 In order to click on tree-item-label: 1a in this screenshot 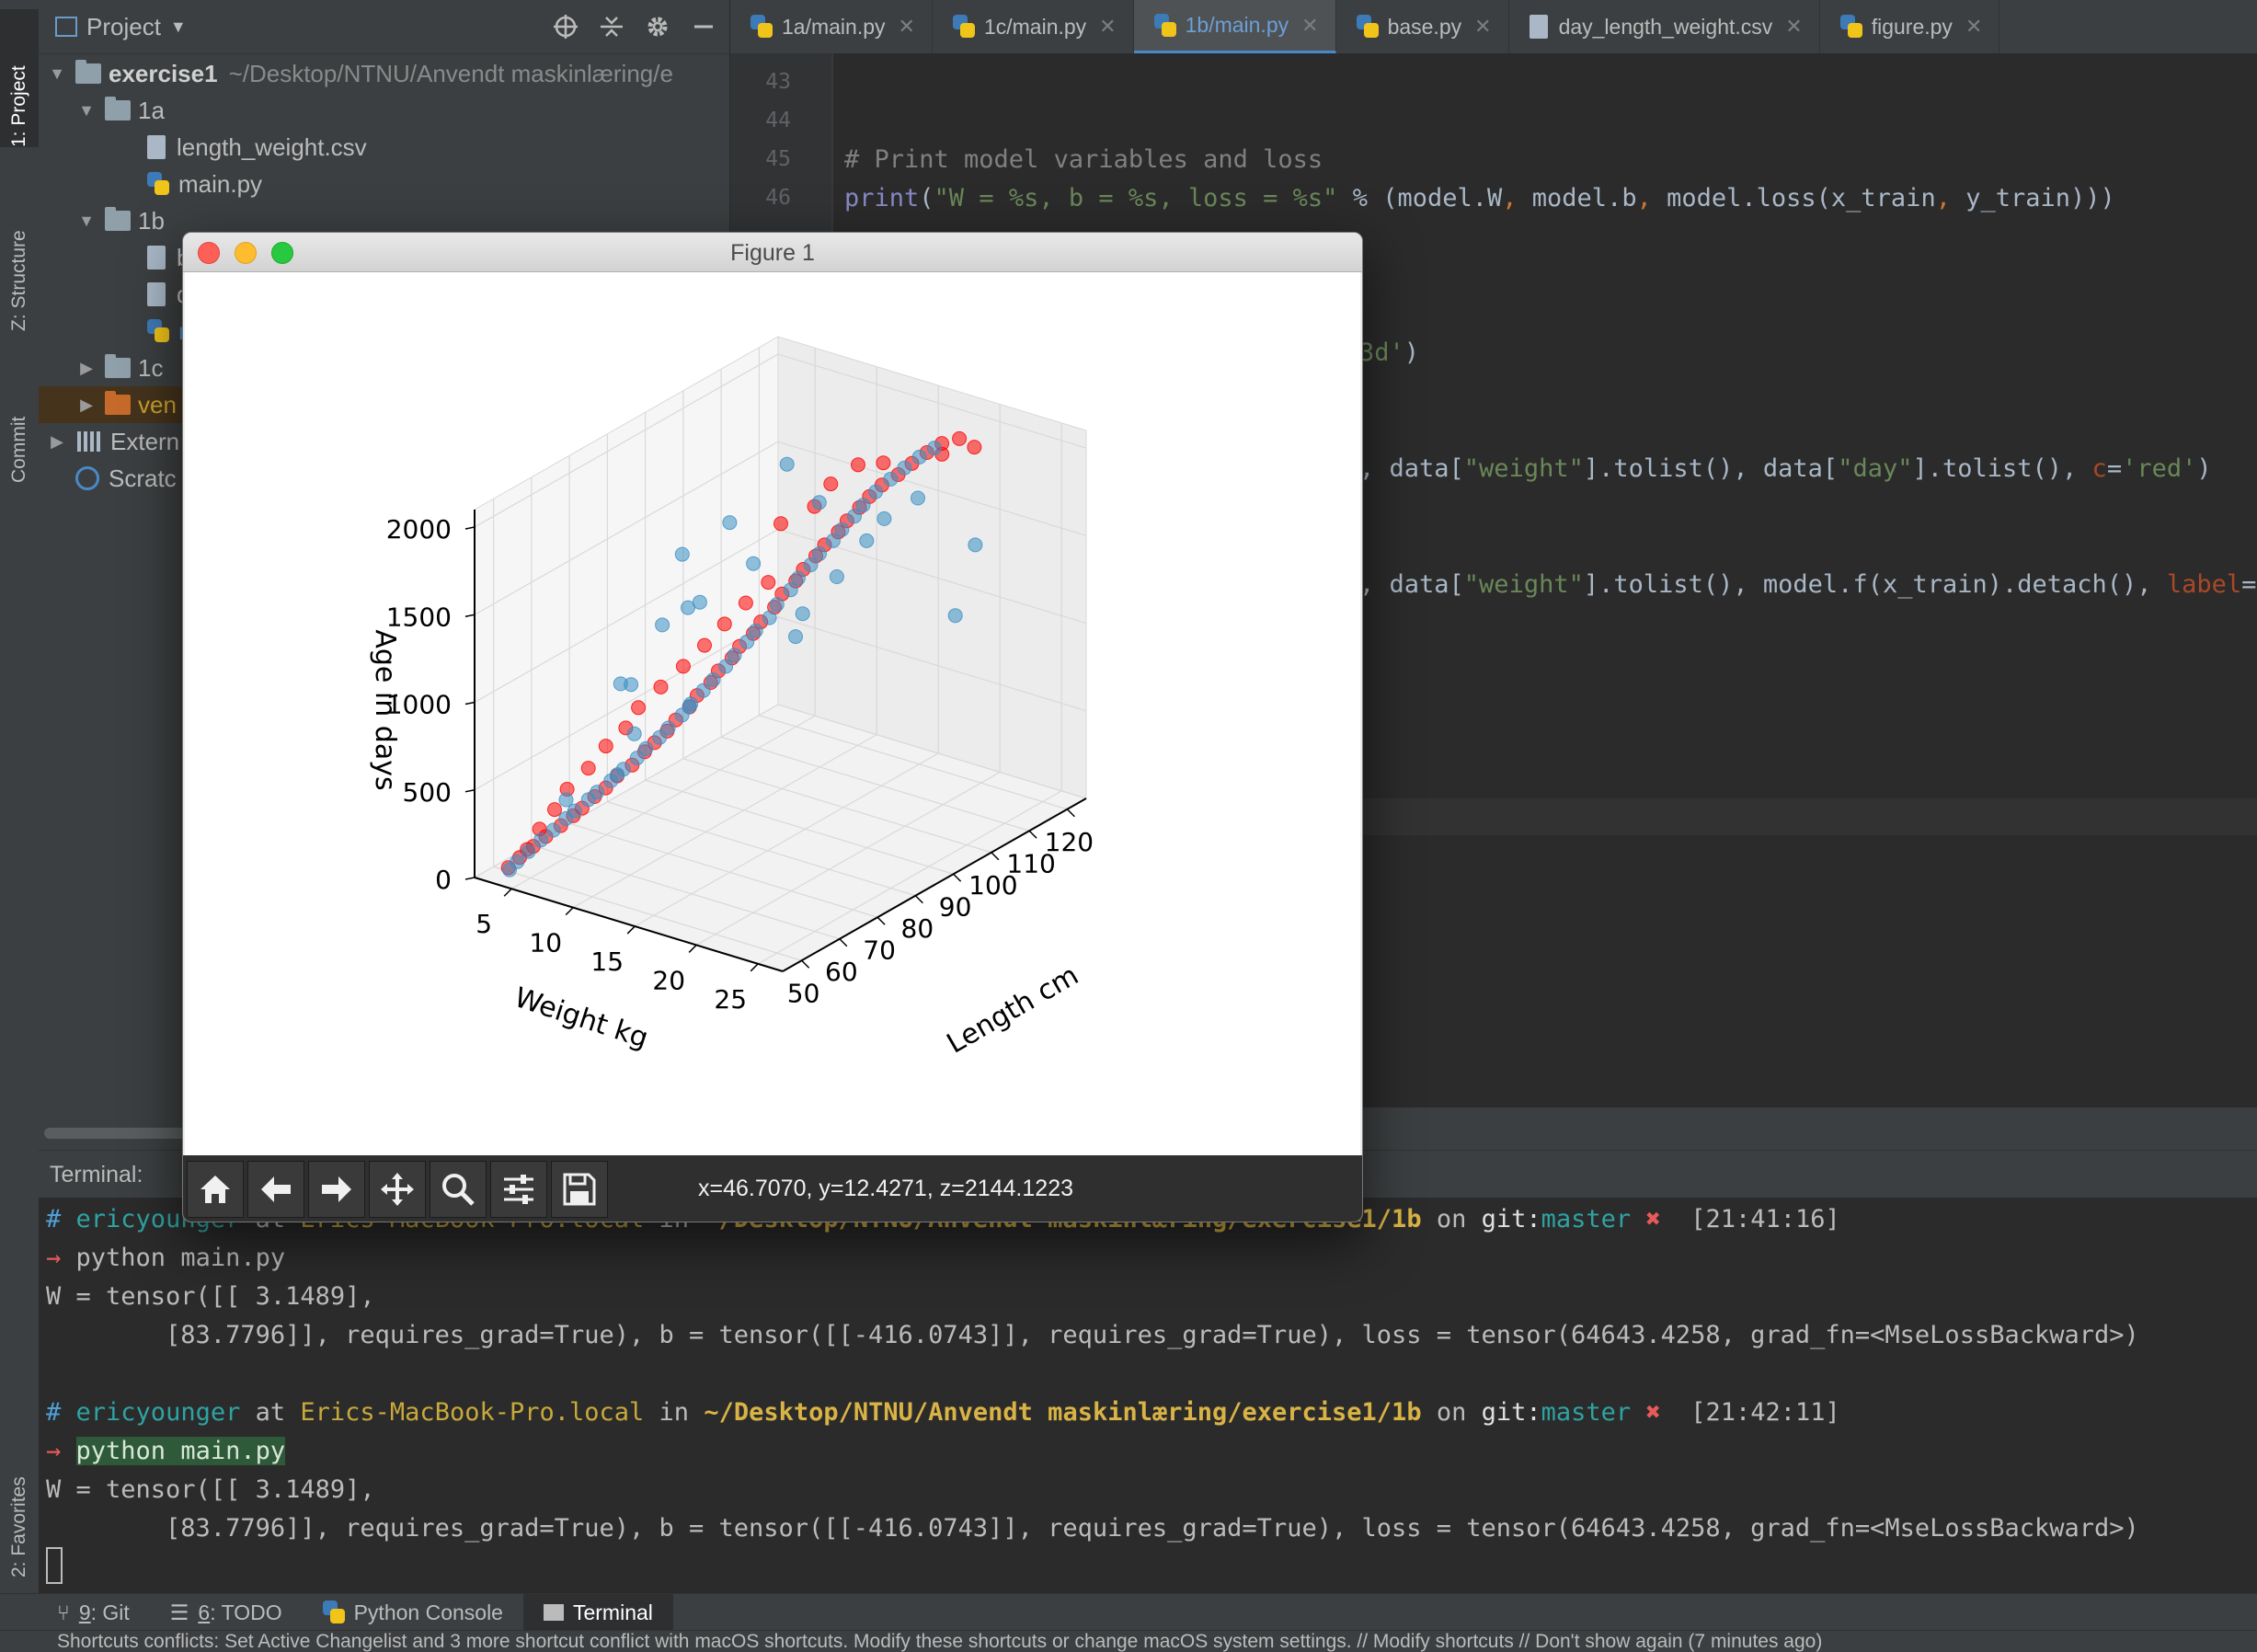, I will do `click(151, 110)`.